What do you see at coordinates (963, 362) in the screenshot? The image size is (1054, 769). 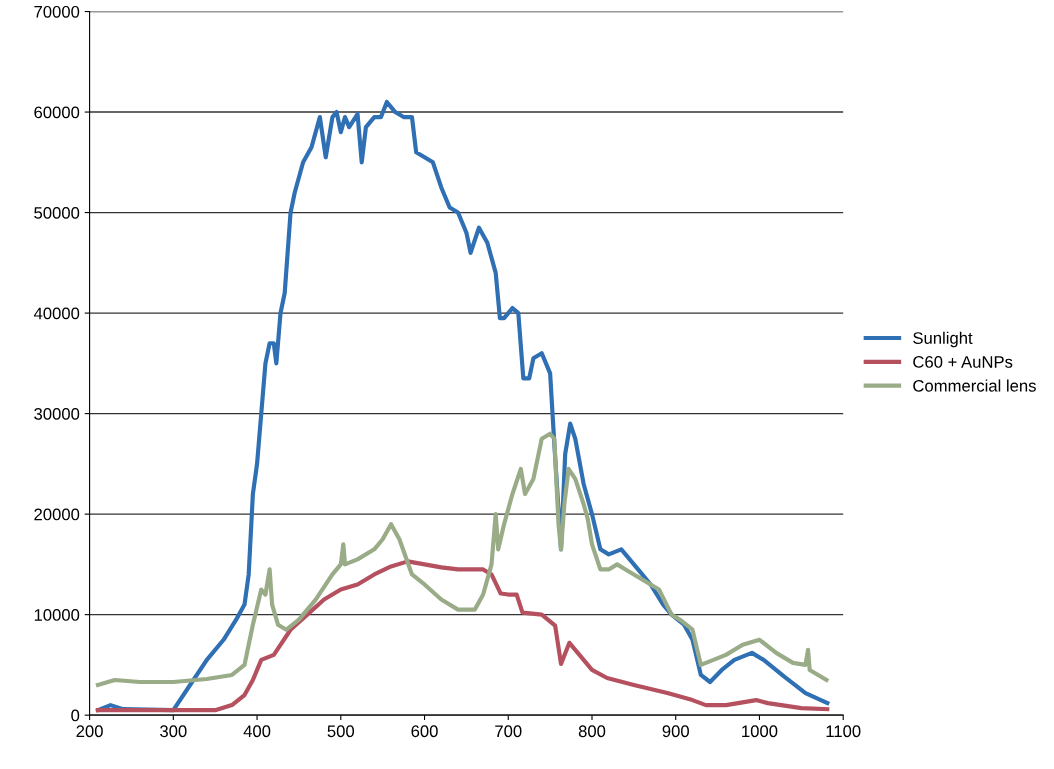 I see `legend-label: C60 + AuNPs` at bounding box center [963, 362].